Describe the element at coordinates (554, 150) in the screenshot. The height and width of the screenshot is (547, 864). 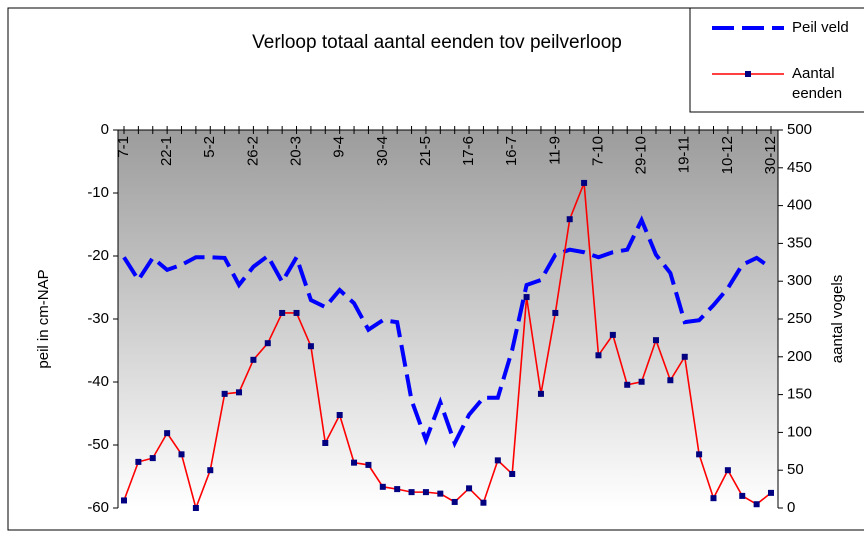
I see `x-tick-label: 11-9` at that location.